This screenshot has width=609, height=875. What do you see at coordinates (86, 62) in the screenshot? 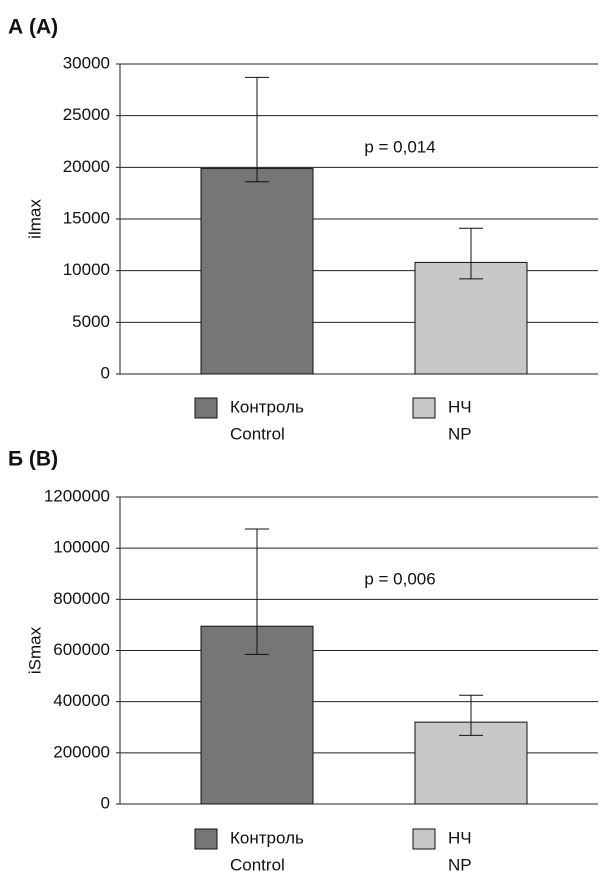
I see `y-tick-label: 30000` at bounding box center [86, 62].